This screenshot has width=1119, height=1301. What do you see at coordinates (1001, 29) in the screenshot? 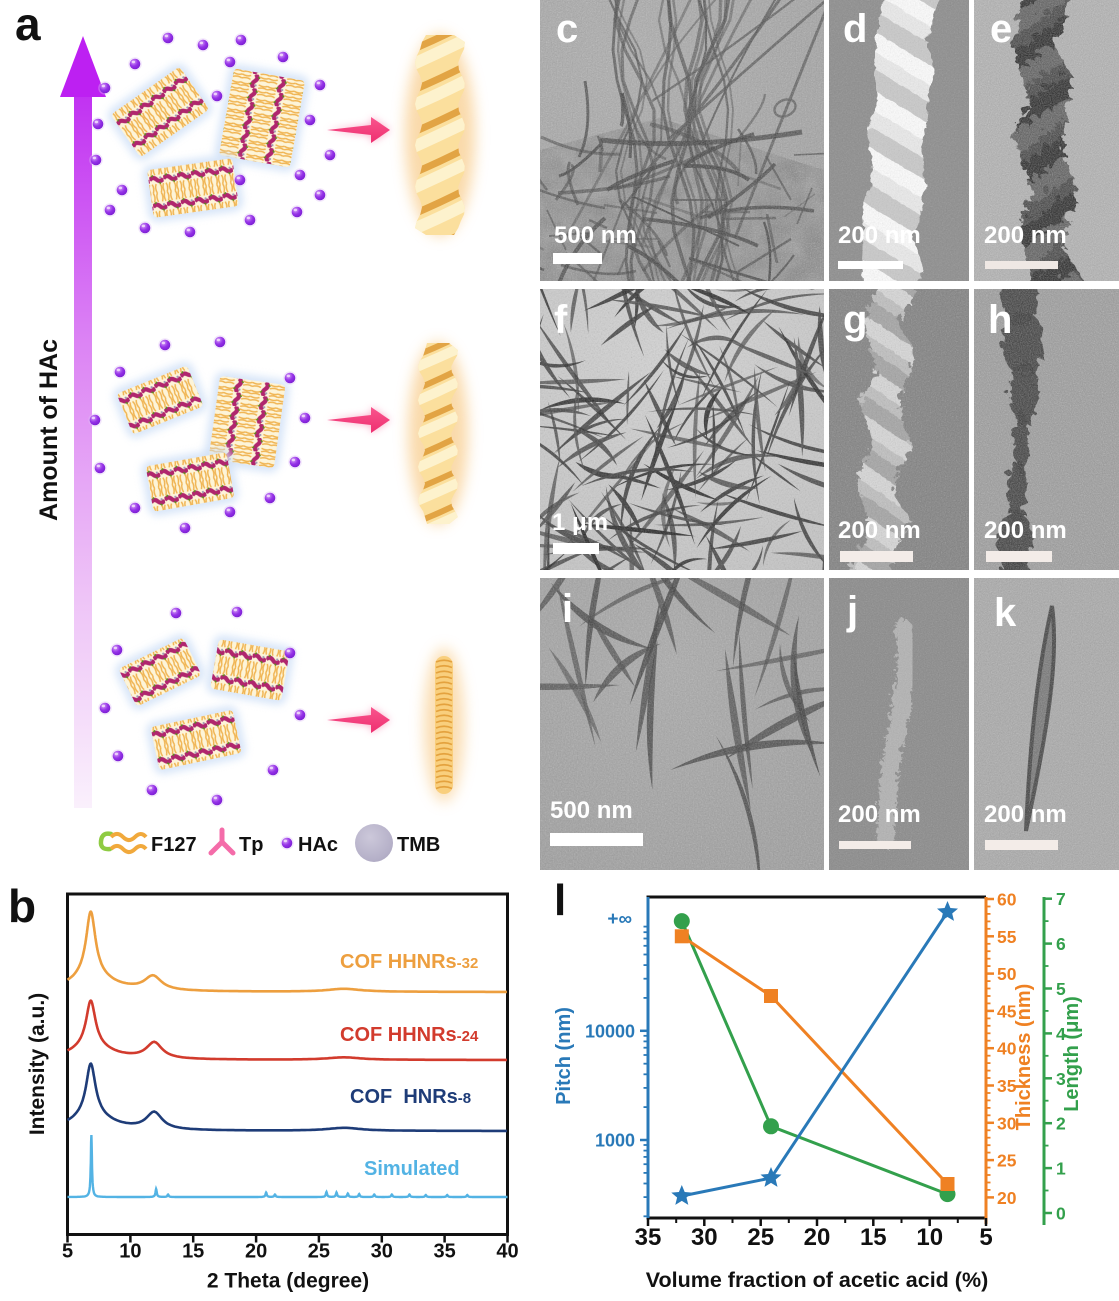
I see `svg-text: e` at bounding box center [1001, 29].